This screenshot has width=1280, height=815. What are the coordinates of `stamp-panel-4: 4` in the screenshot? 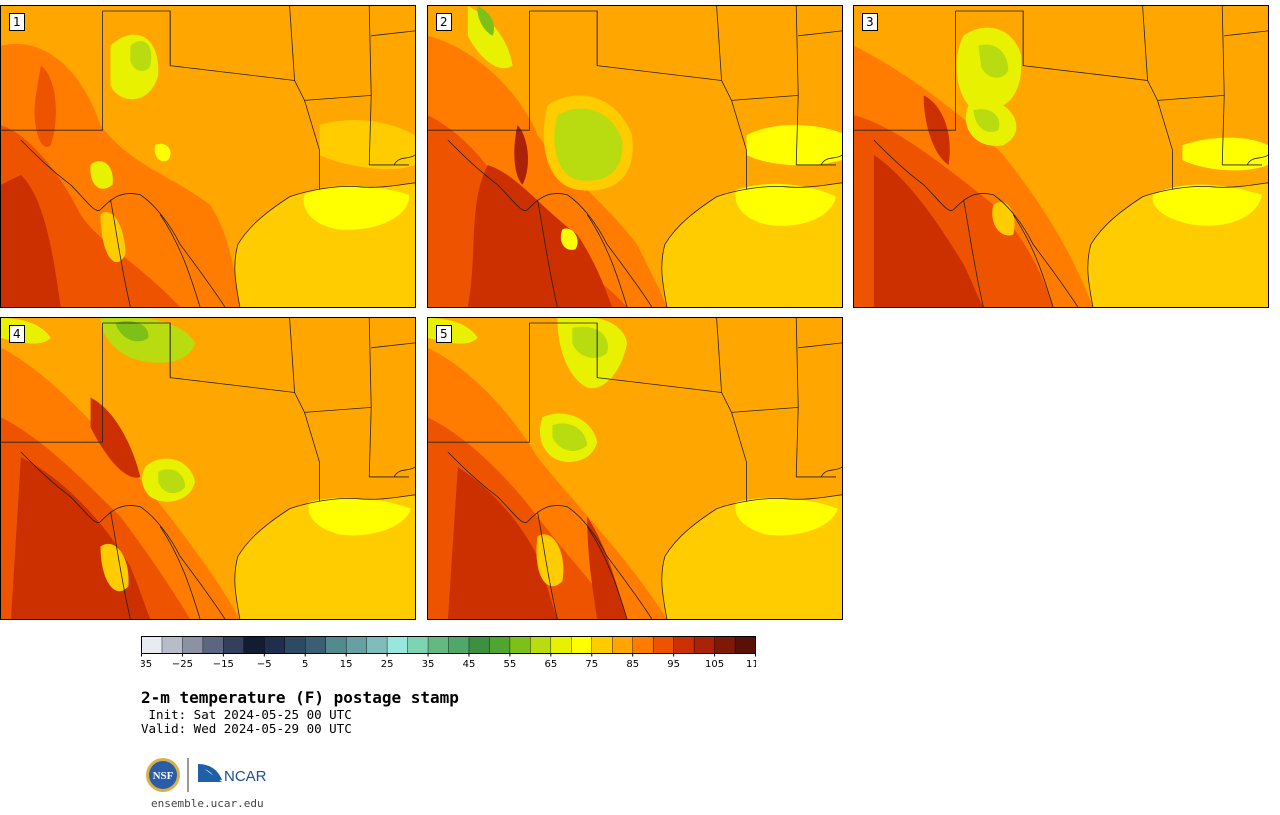 It's located at (208, 468).